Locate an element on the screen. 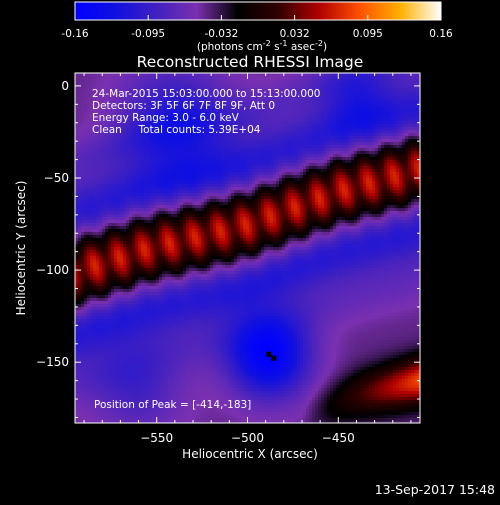 Image resolution: width=500 pixels, height=505 pixels. colorbar-tick-label: 0.095 is located at coordinates (368, 34).